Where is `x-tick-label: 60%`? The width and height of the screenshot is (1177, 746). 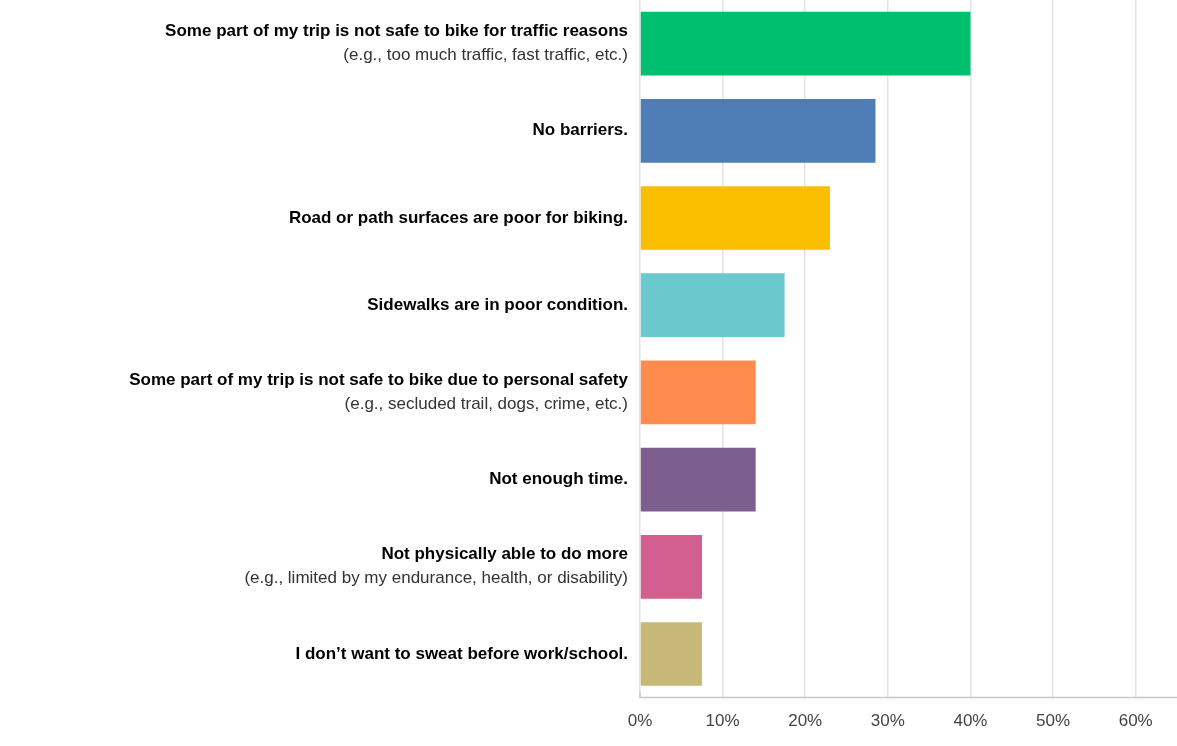
x-tick-label: 60% is located at coordinates (1135, 721).